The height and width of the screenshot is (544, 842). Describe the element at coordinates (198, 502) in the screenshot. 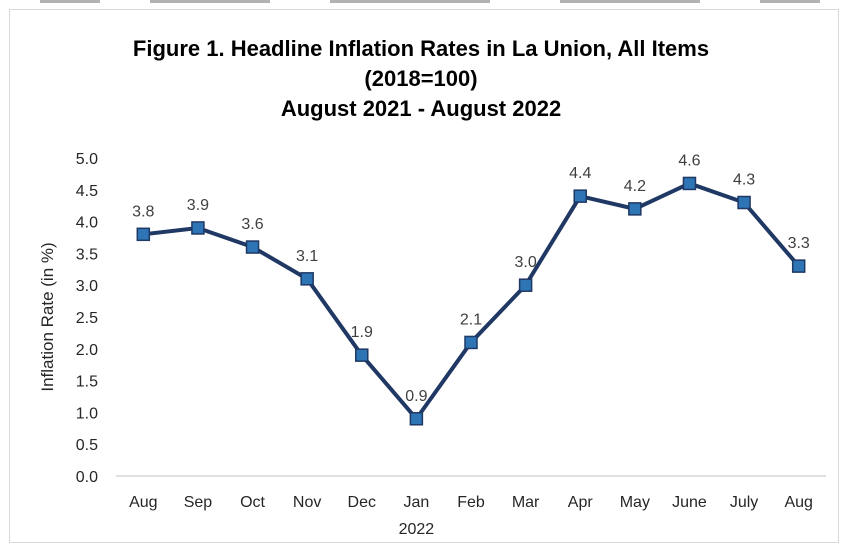

I see `x-tick-label: Sep` at that location.